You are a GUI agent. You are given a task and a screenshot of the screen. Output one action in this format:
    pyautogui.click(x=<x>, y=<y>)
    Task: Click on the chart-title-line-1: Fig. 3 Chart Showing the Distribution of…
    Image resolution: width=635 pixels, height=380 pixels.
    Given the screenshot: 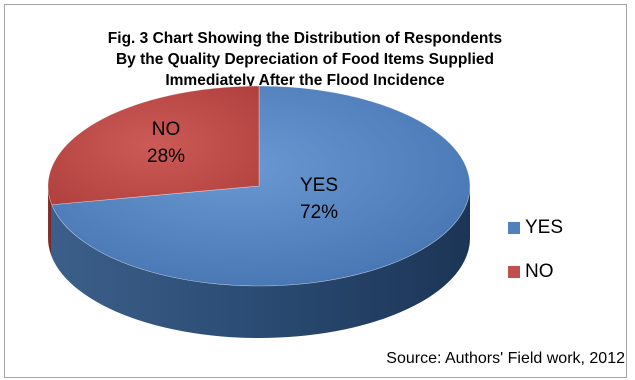 What is the action you would take?
    pyautogui.click(x=305, y=38)
    